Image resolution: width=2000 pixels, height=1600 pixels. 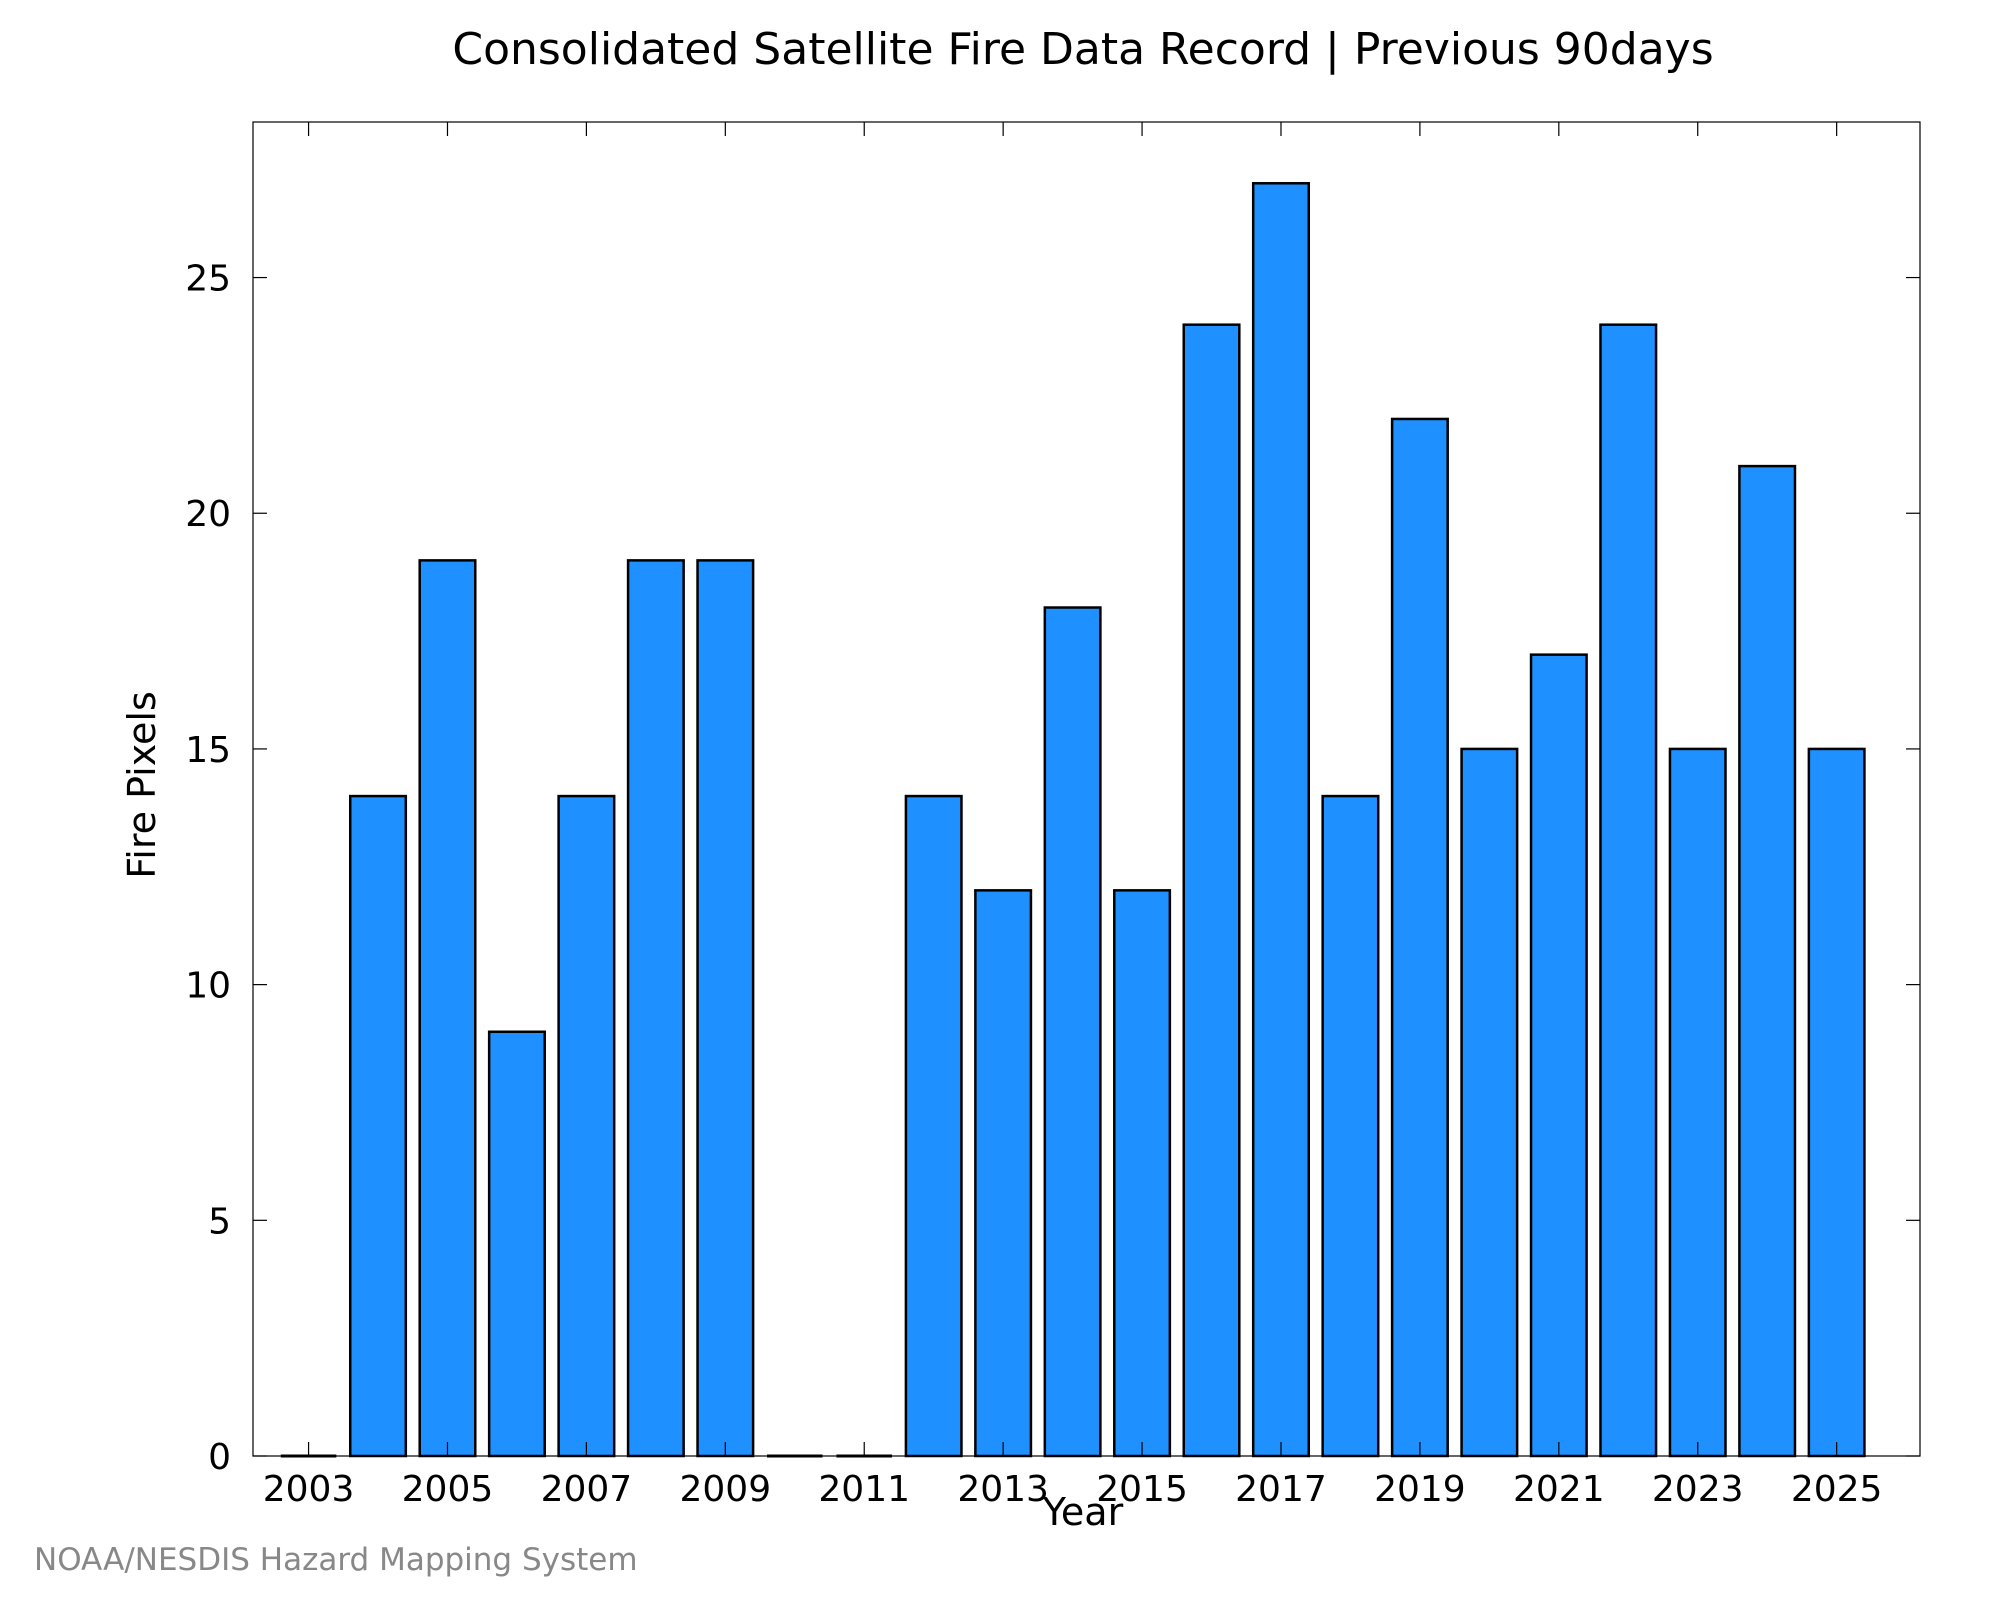 What do you see at coordinates (933, 1126) in the screenshot?
I see `bar-2012` at bounding box center [933, 1126].